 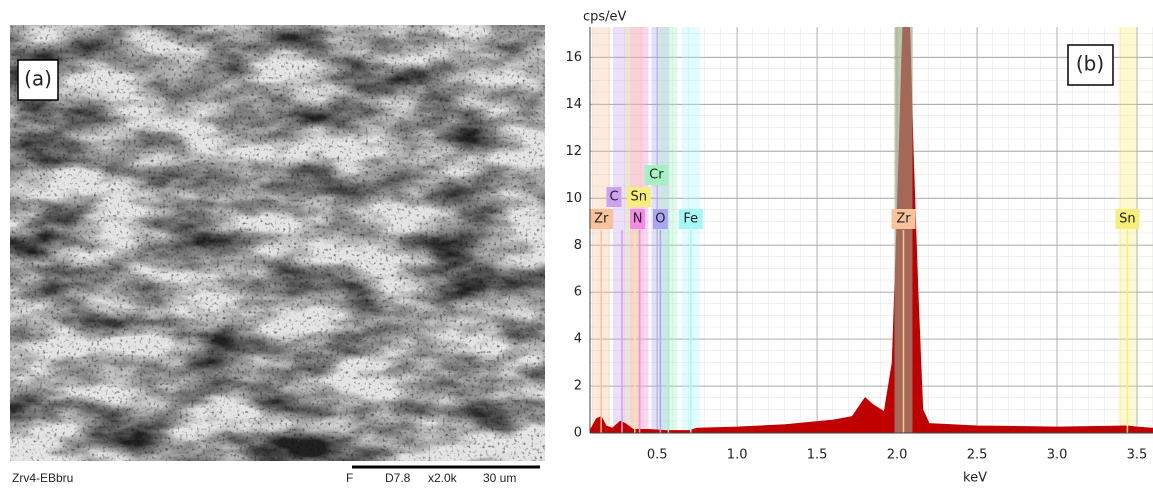 I want to click on x-tick-label: 3.0, so click(x=1057, y=455).